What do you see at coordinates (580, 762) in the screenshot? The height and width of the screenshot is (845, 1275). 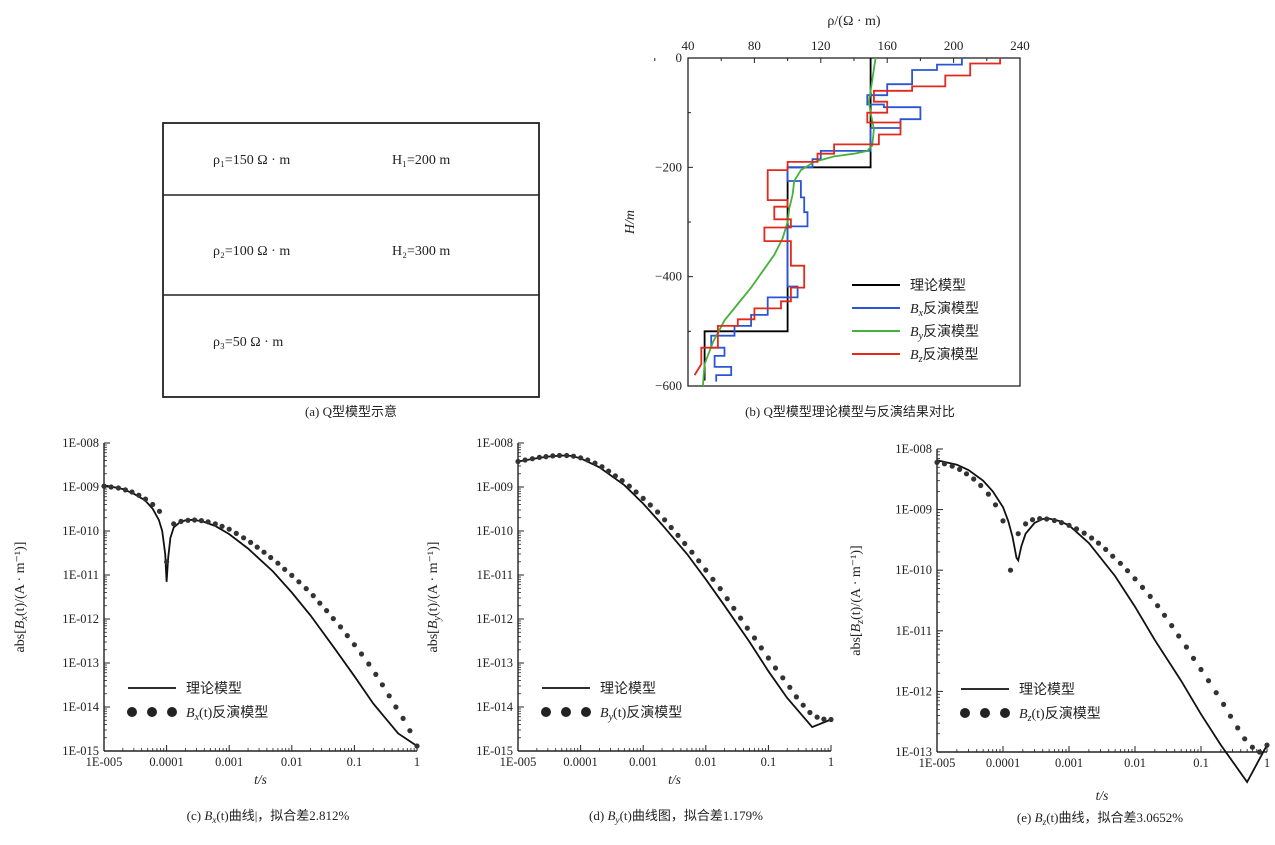 I see `x-tick-label: 0.0001` at bounding box center [580, 762].